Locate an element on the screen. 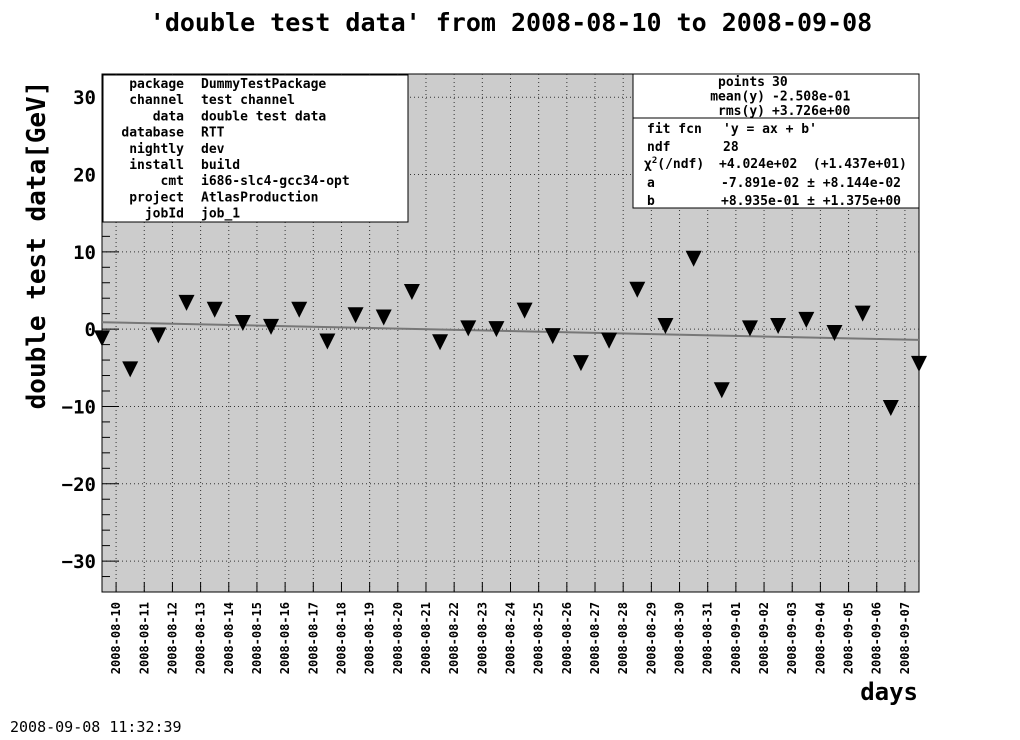 The image size is (1020, 740). stats-key: mean(y) is located at coordinates (737, 97).